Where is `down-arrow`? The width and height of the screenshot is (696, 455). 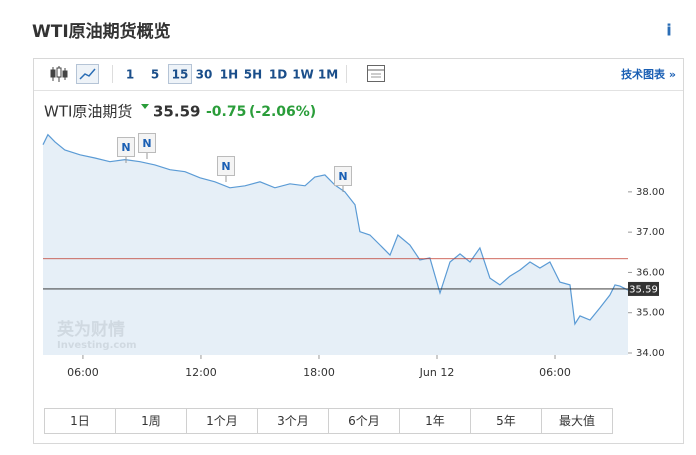 down-arrow is located at coordinates (145, 106).